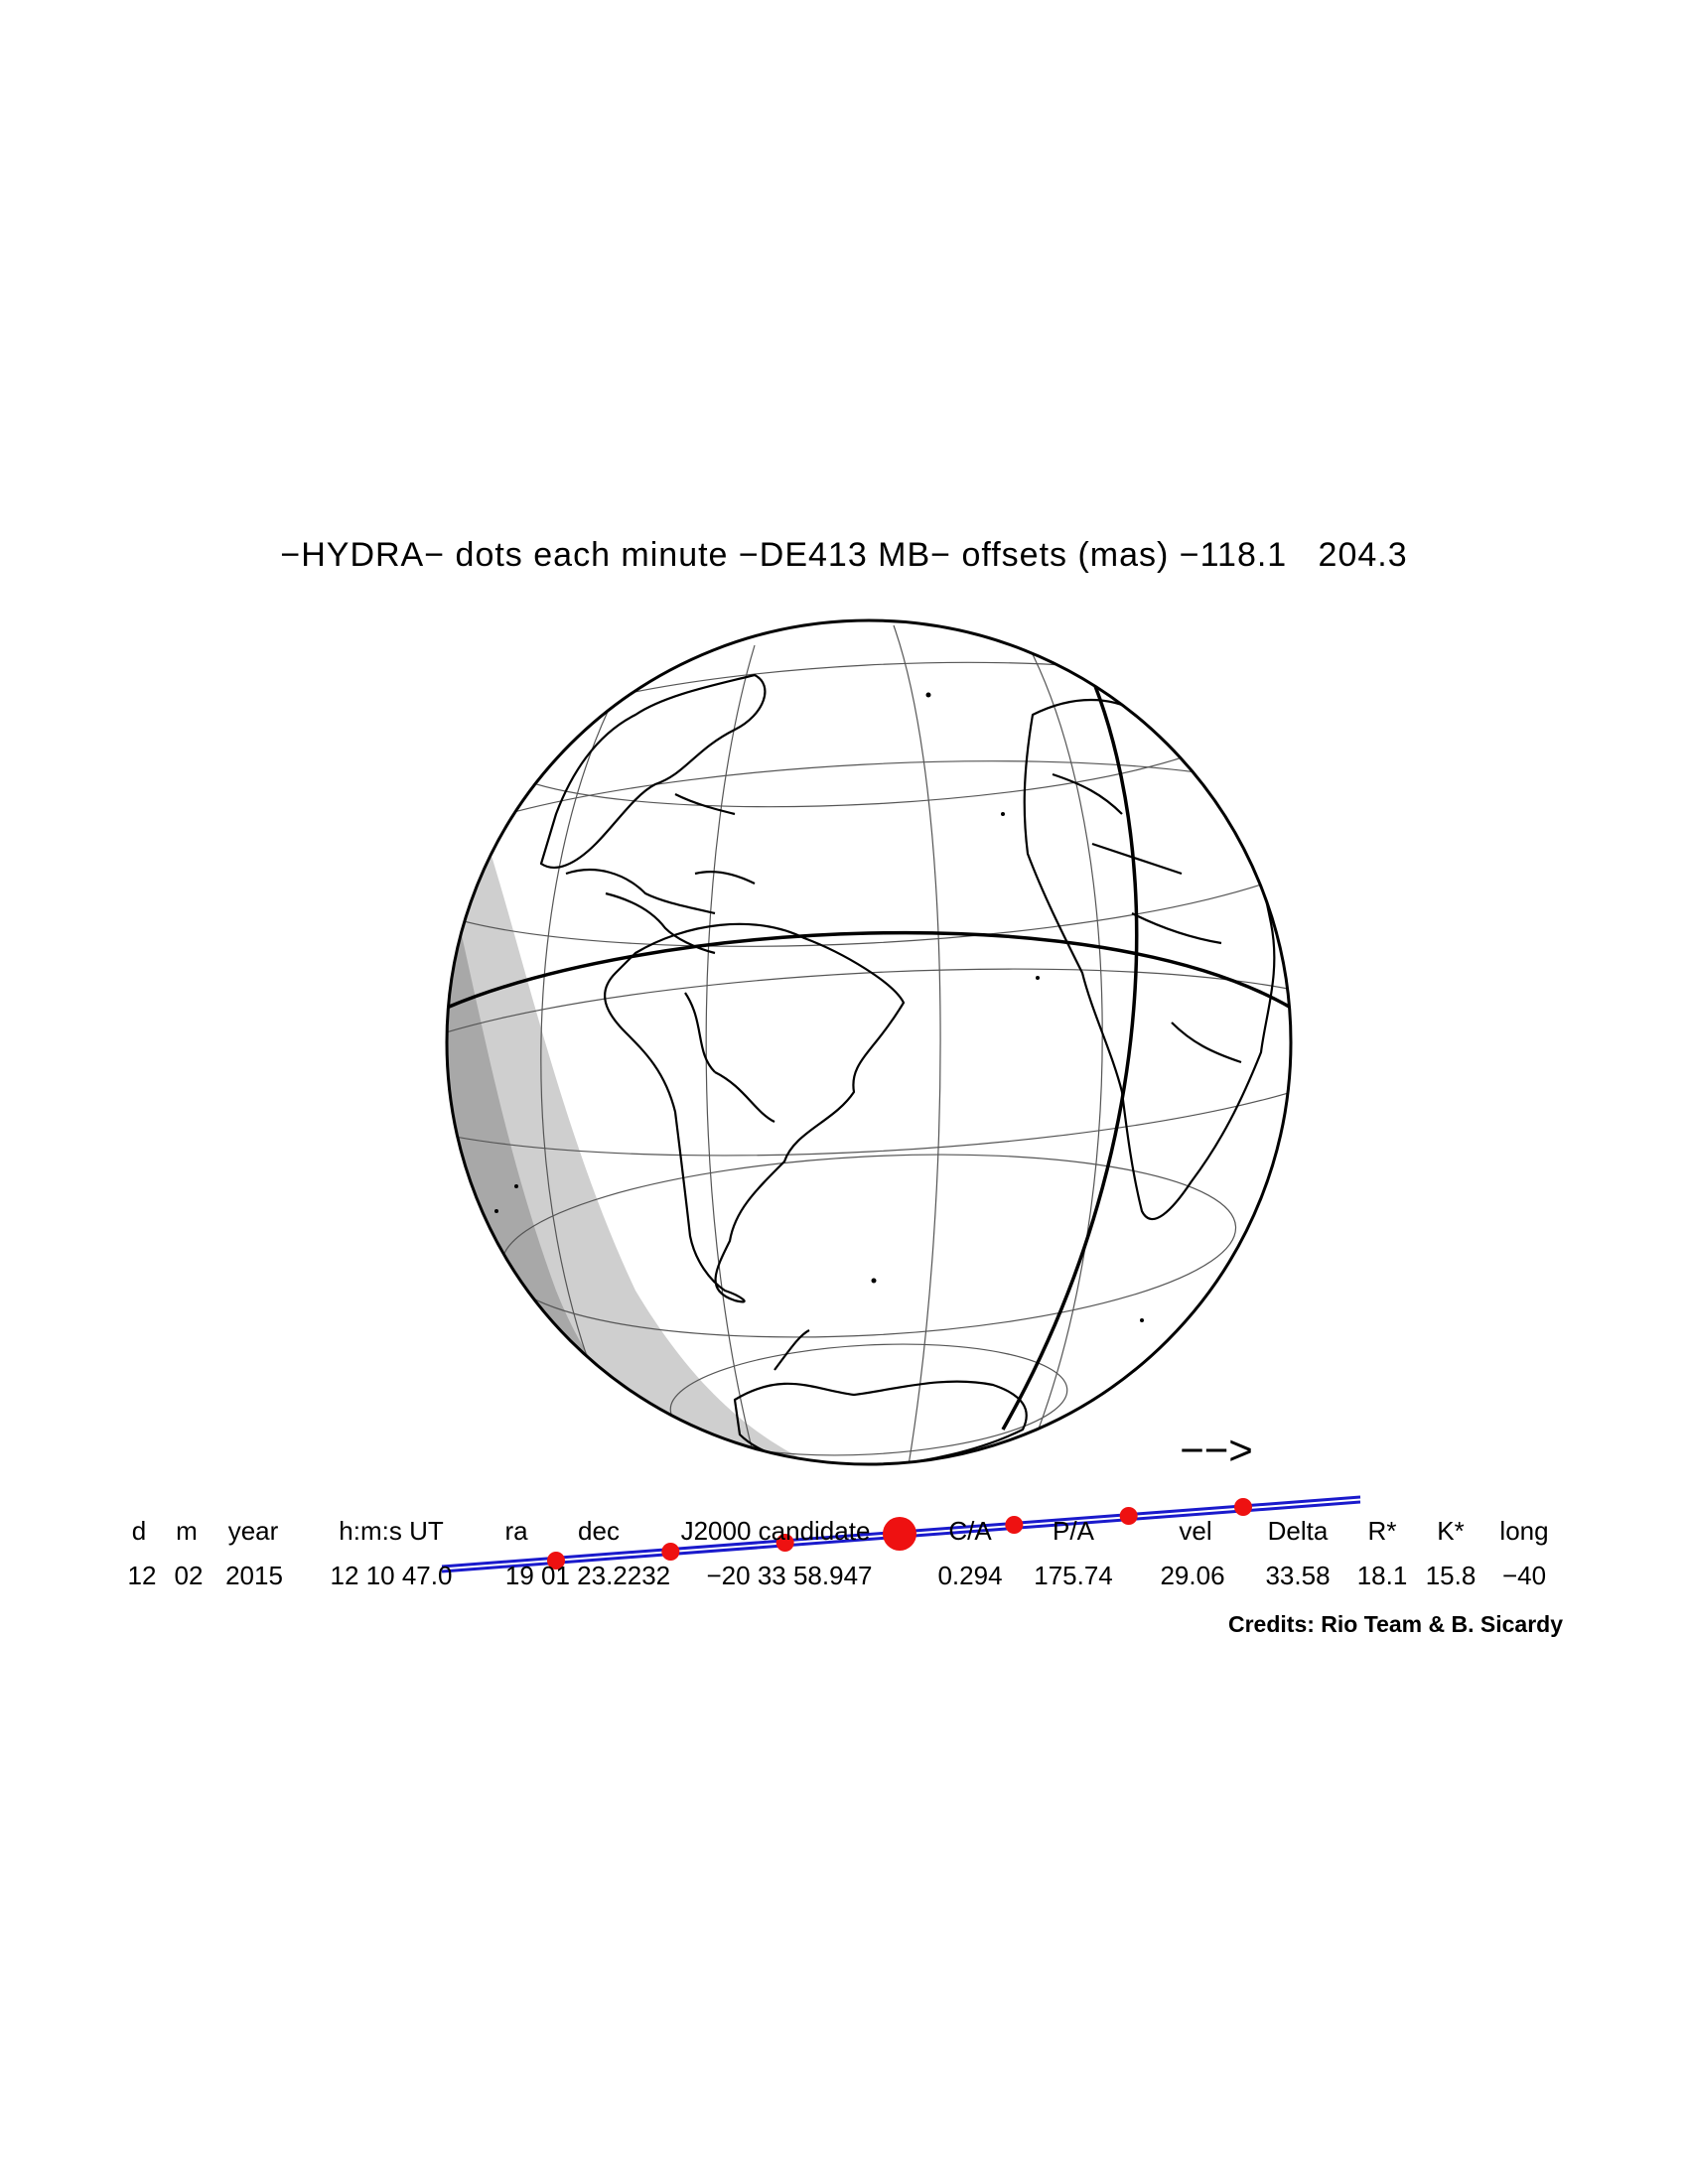 This screenshot has height=2184, width=1688. Describe the element at coordinates (970, 1531) in the screenshot. I see `header-ca: C/A` at that location.